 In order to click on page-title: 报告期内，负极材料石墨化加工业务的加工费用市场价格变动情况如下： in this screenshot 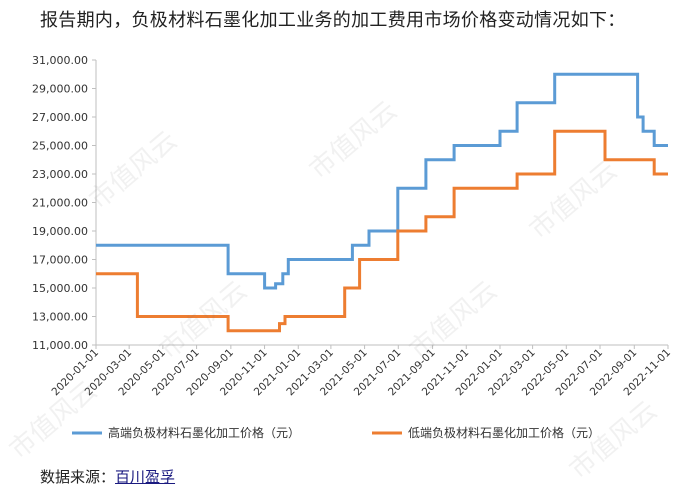, I will do `click(333, 20)`.